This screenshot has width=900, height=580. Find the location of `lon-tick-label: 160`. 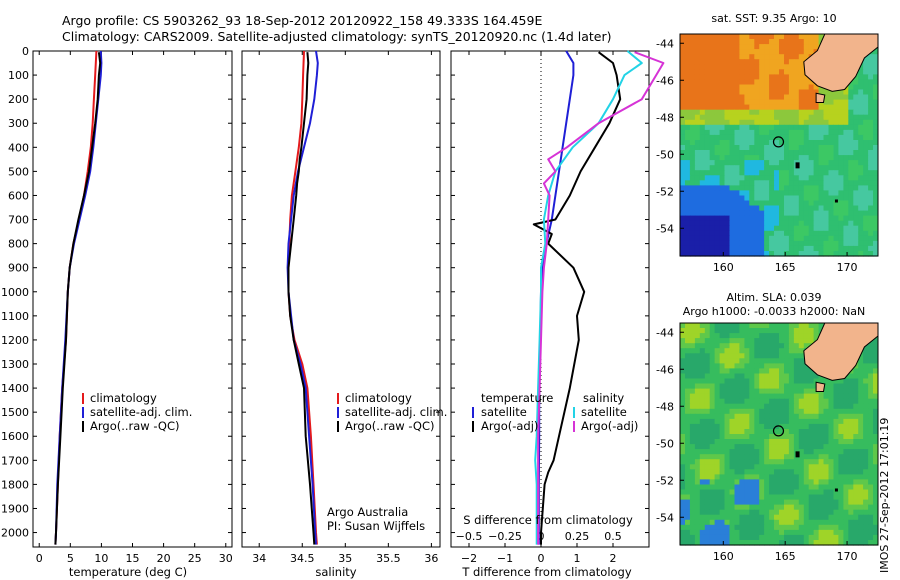

lon-tick-label: 160 is located at coordinates (723, 267).